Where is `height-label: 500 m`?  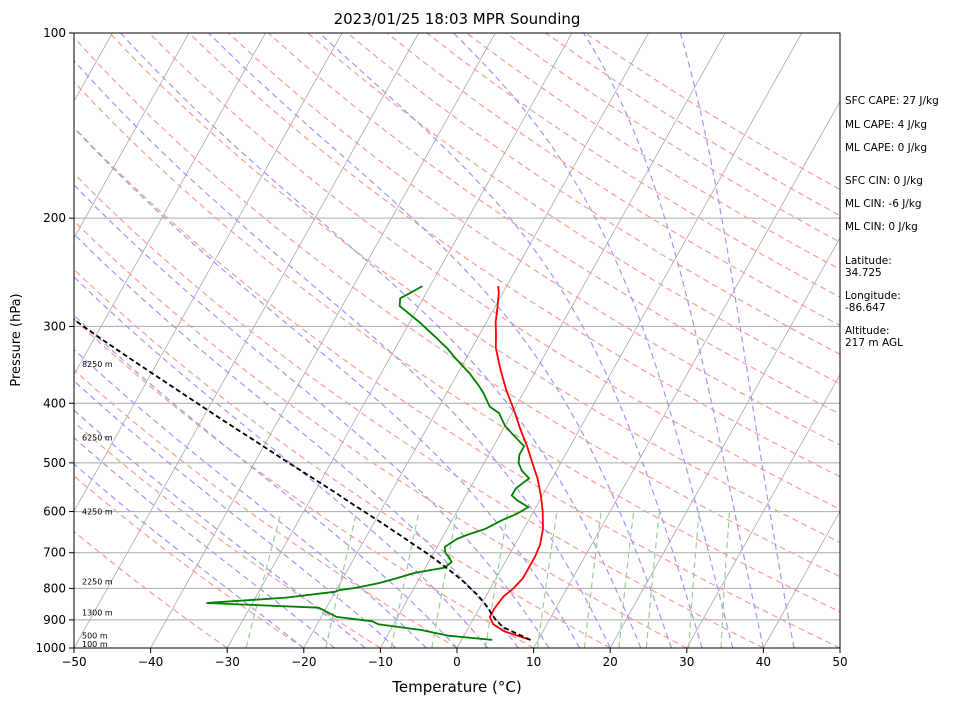
height-label: 500 m is located at coordinates (95, 636).